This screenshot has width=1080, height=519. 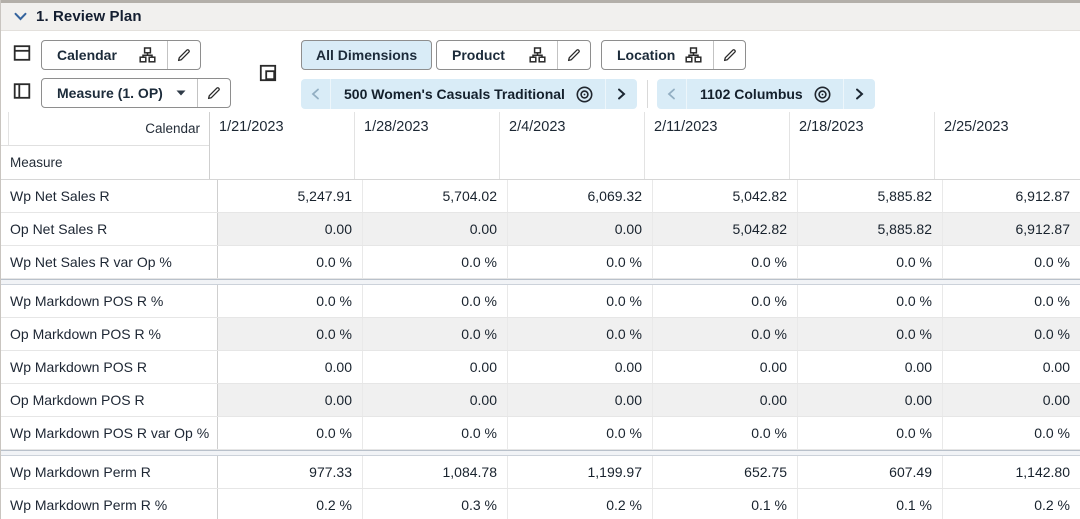 What do you see at coordinates (870, 472) in the screenshot?
I see `value-cell: 607.49` at bounding box center [870, 472].